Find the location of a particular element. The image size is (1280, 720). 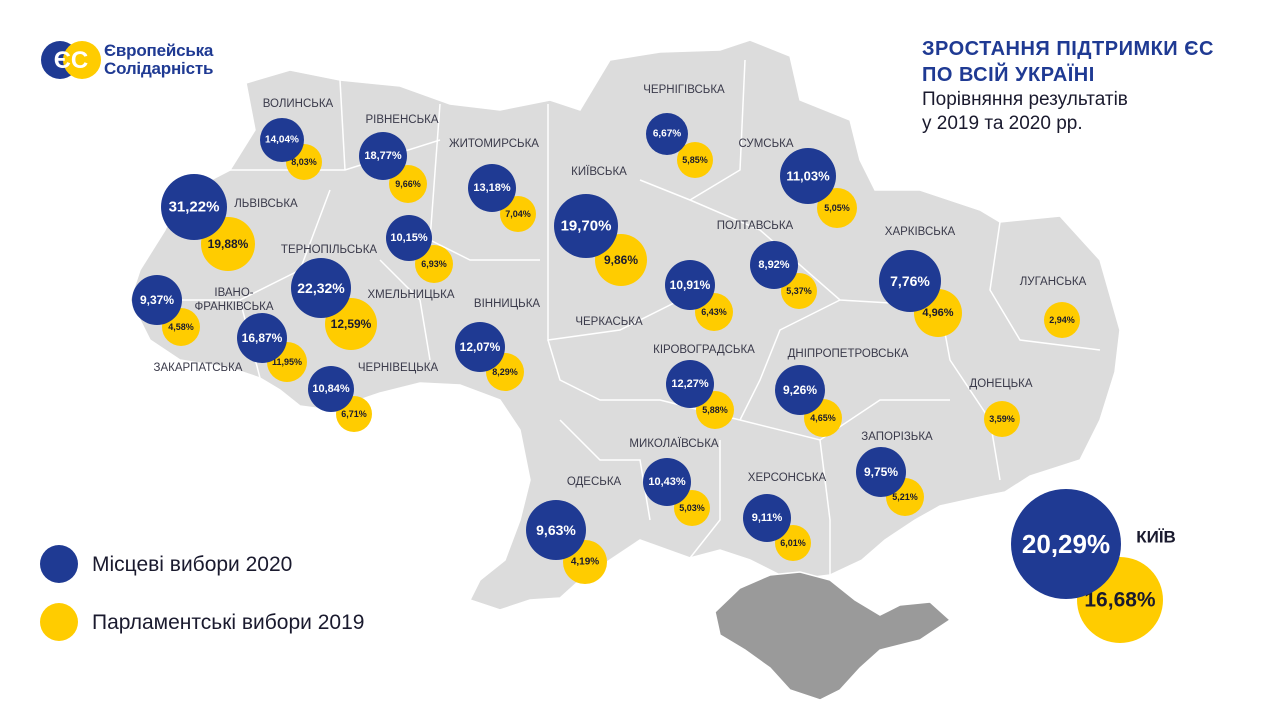

region-label-kyyivska: КИЇВСЬКА is located at coordinates (599, 172).